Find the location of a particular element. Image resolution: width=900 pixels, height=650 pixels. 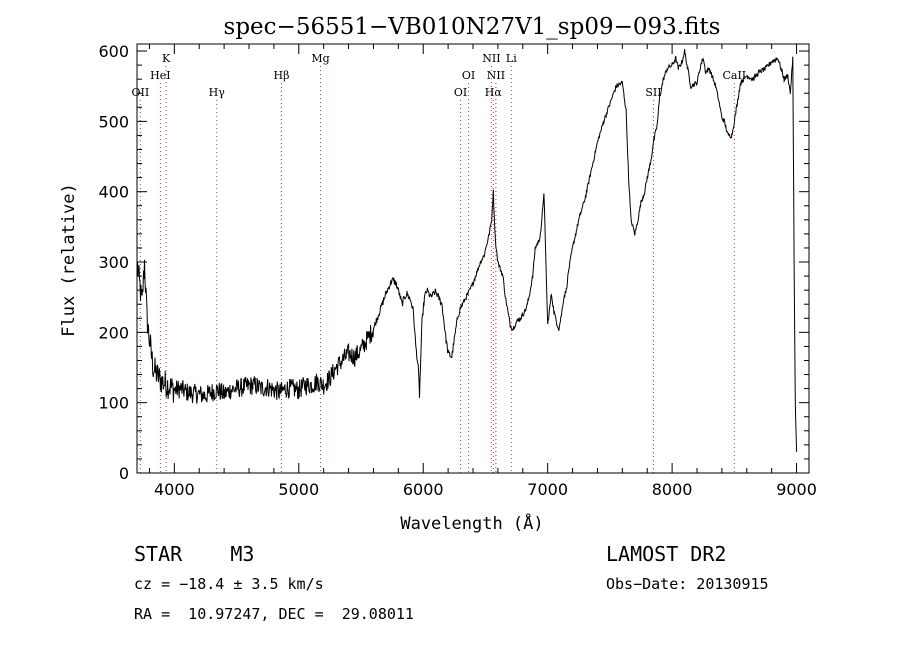

line-label-3: Hγ is located at coordinates (217, 92).